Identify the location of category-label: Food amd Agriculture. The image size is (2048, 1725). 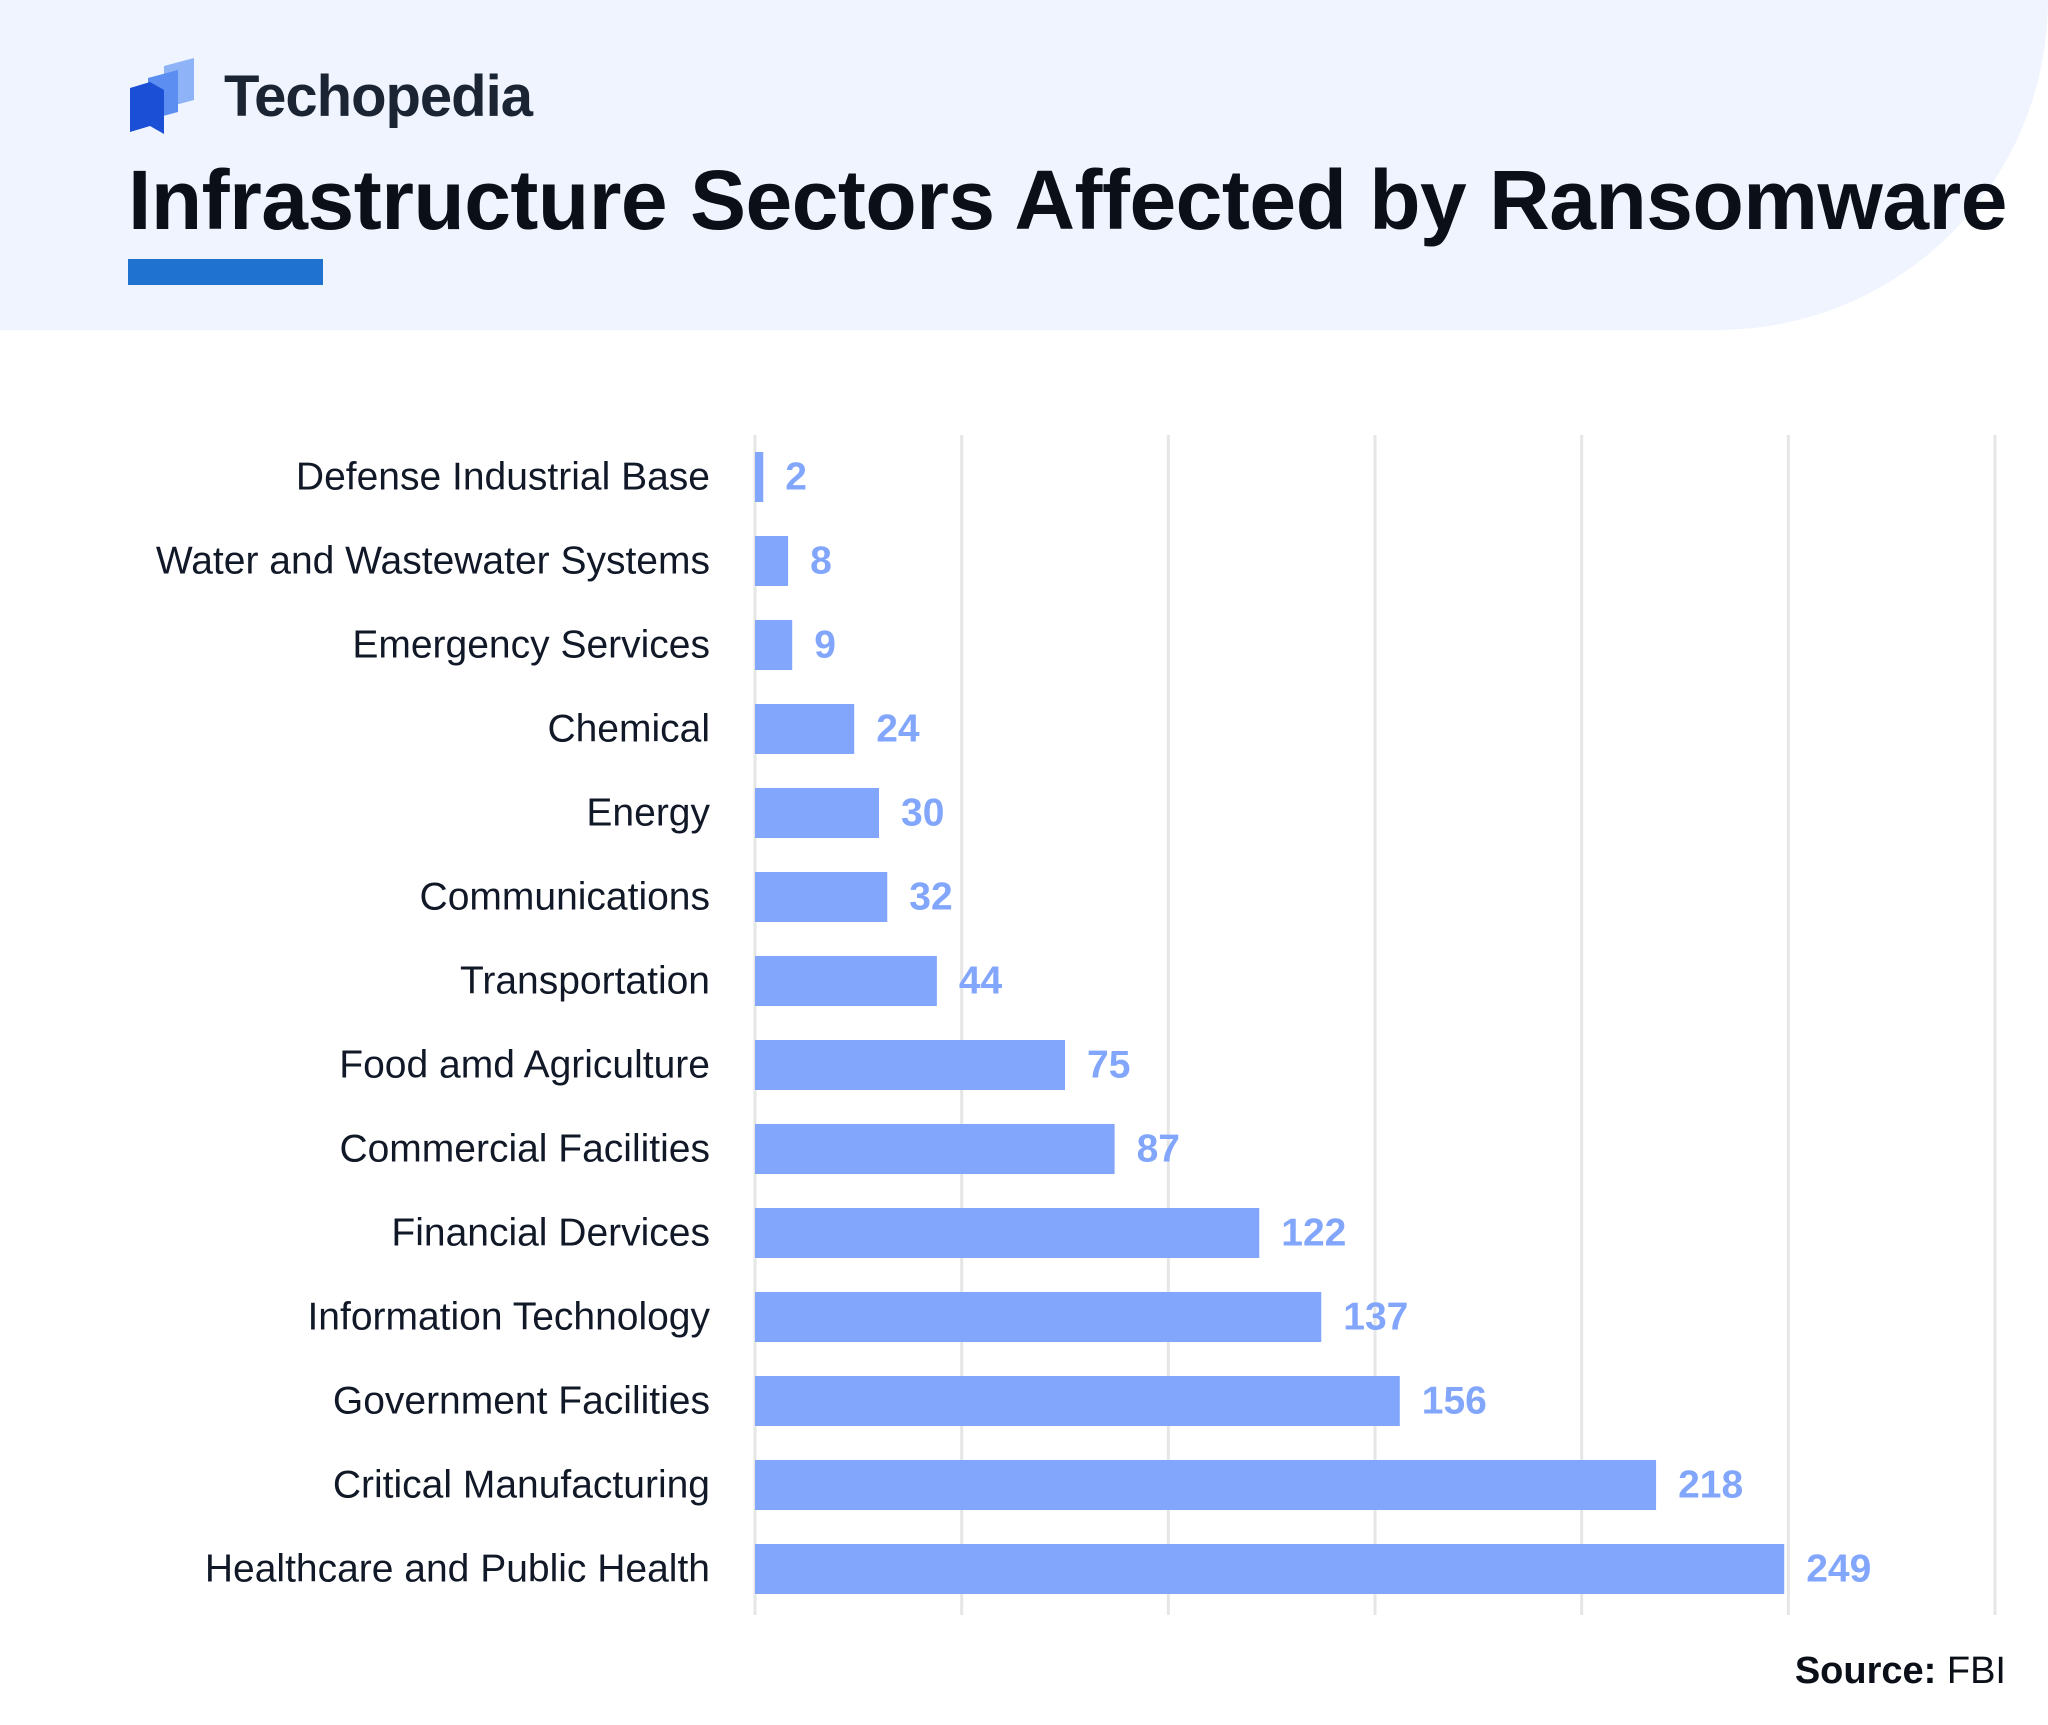
(524, 1065).